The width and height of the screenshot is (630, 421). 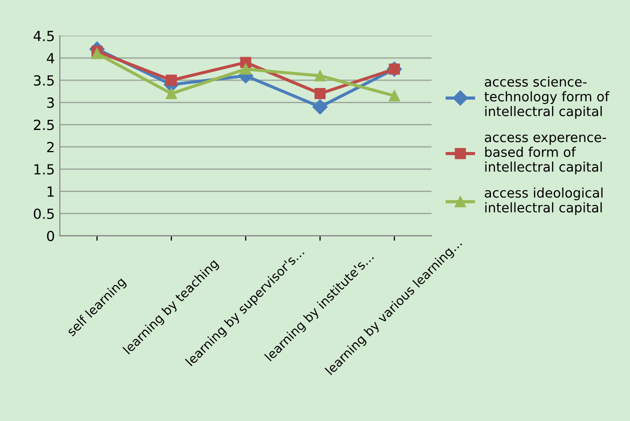 What do you see at coordinates (50, 236) in the screenshot?
I see `y-tick-label: 0` at bounding box center [50, 236].